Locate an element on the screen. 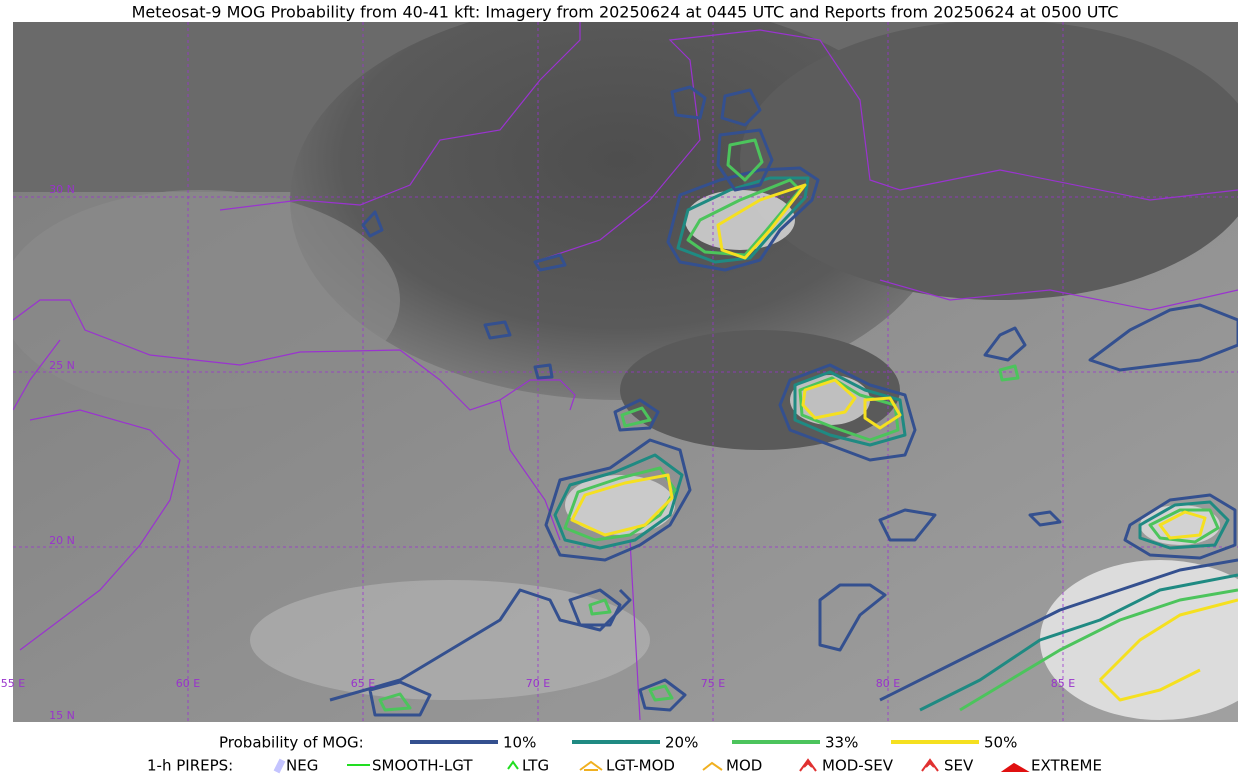  longitude-label: 85 E is located at coordinates (1063, 683).